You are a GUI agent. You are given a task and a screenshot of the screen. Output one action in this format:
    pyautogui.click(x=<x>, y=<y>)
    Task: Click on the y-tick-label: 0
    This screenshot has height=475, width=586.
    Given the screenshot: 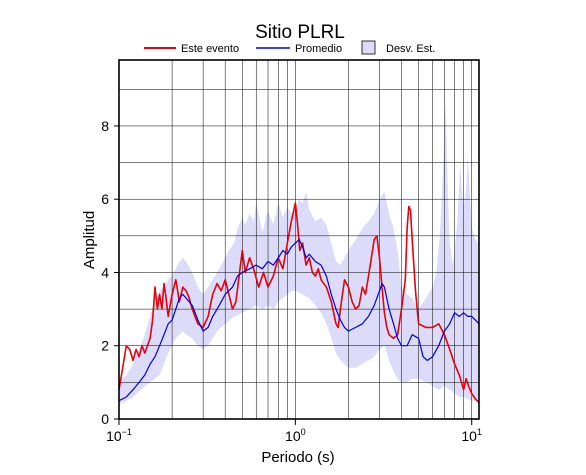 What is the action you would take?
    pyautogui.click(x=105, y=419)
    